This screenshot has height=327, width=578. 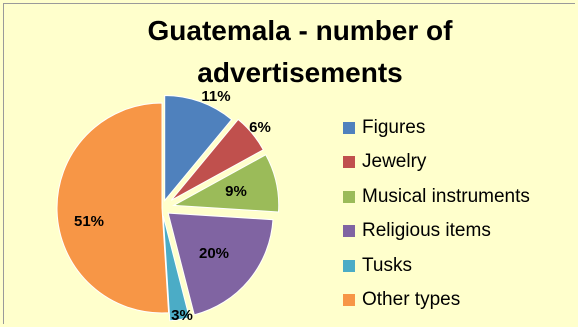 What do you see at coordinates (260, 127) in the screenshot?
I see `data-label-jewelry: 6%` at bounding box center [260, 127].